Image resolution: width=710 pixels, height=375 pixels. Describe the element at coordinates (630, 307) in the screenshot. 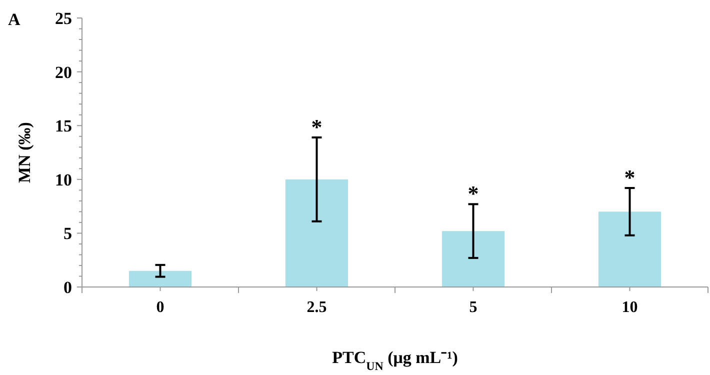

I see `x-tick-label: 10` at that location.